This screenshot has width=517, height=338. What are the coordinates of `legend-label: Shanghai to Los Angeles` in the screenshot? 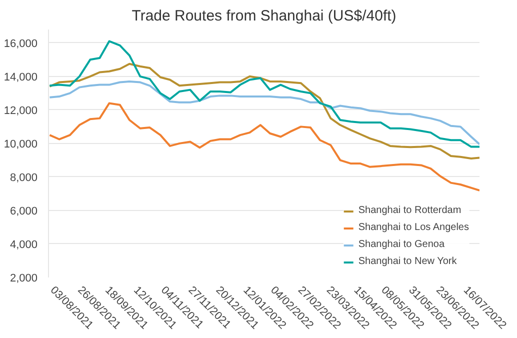 It's located at (413, 227).